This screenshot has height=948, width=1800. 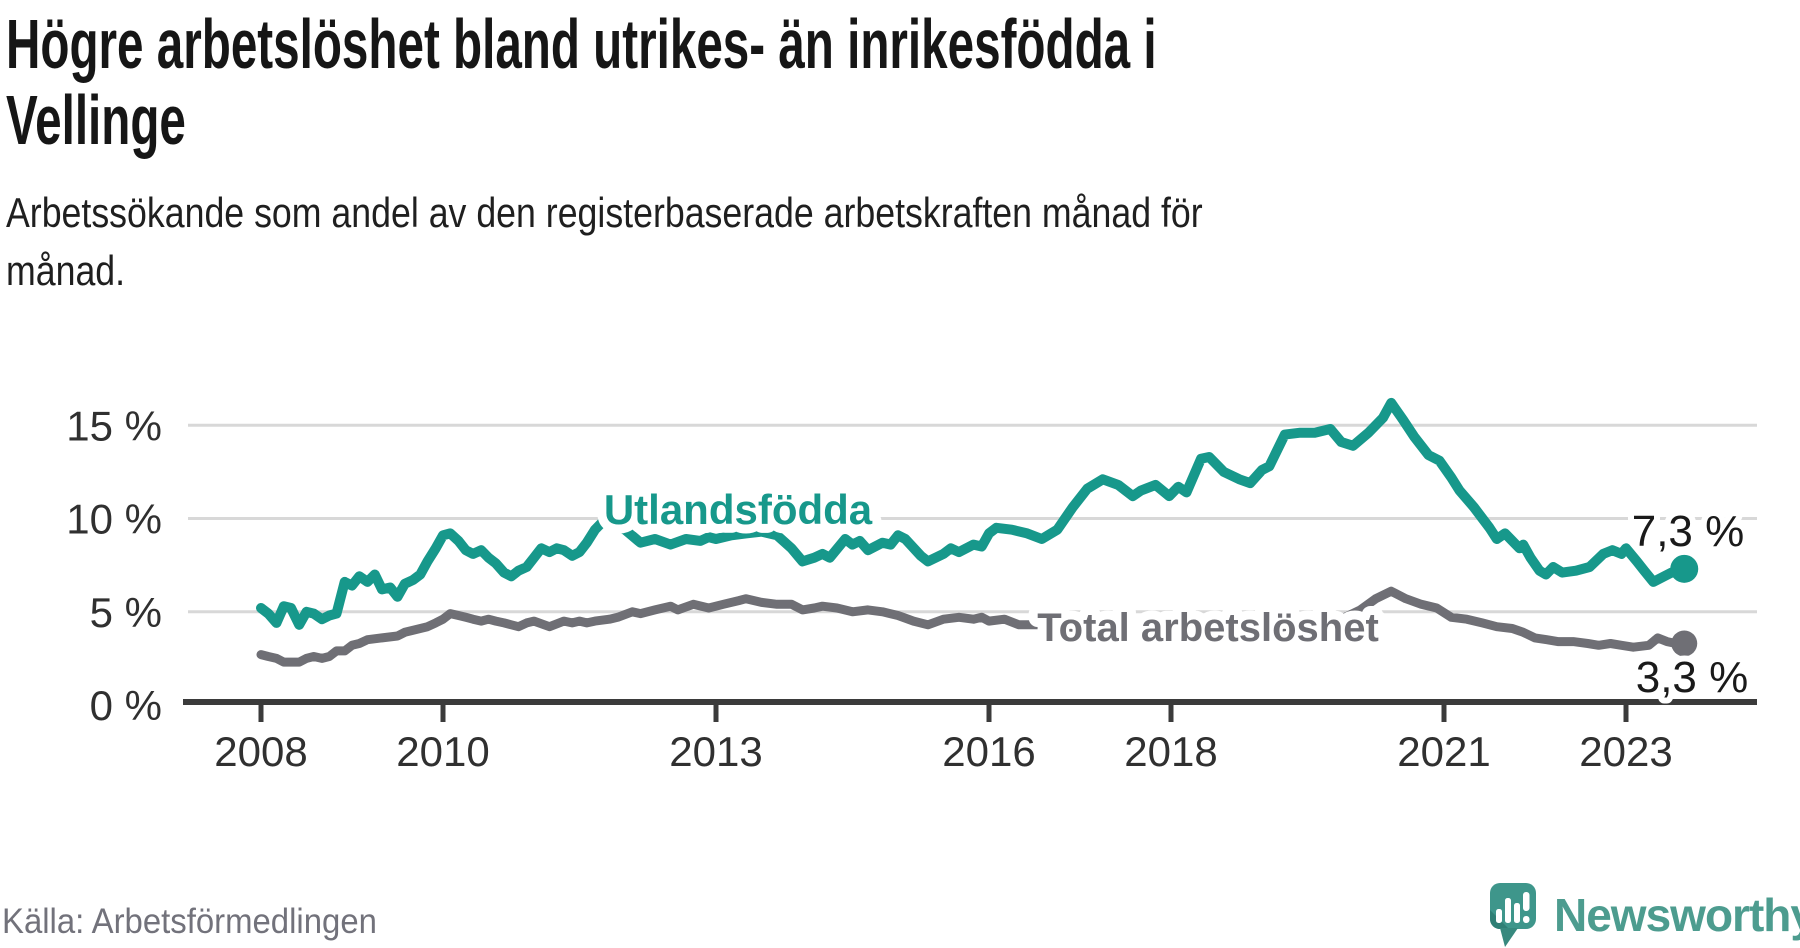 I want to click on newsworthy-logo: Newsworthy, so click(x=1644, y=915).